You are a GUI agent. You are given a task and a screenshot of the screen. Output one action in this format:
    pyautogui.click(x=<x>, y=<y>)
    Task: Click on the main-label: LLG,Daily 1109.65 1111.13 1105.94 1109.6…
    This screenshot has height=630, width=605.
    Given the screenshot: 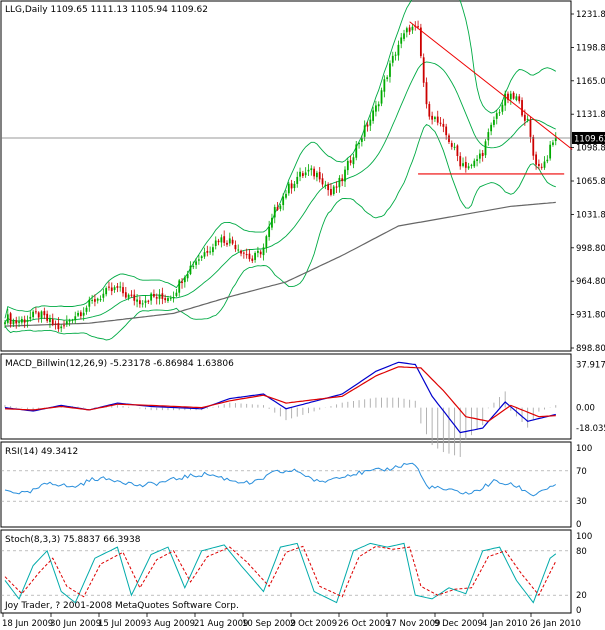 What is the action you would take?
    pyautogui.click(x=106, y=10)
    